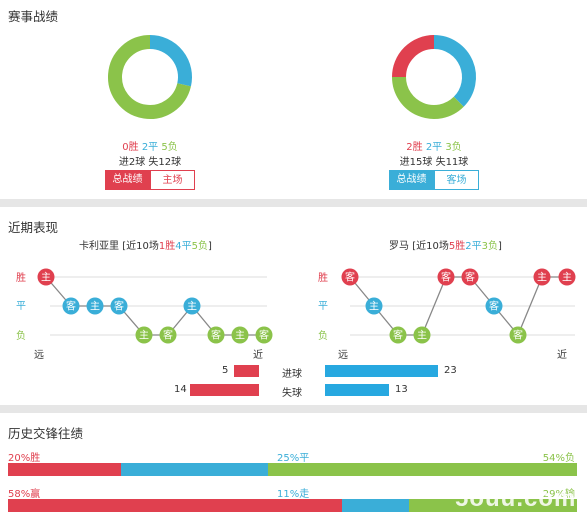 The width and height of the screenshot is (587, 518). I want to click on left-donut, so click(150, 77).